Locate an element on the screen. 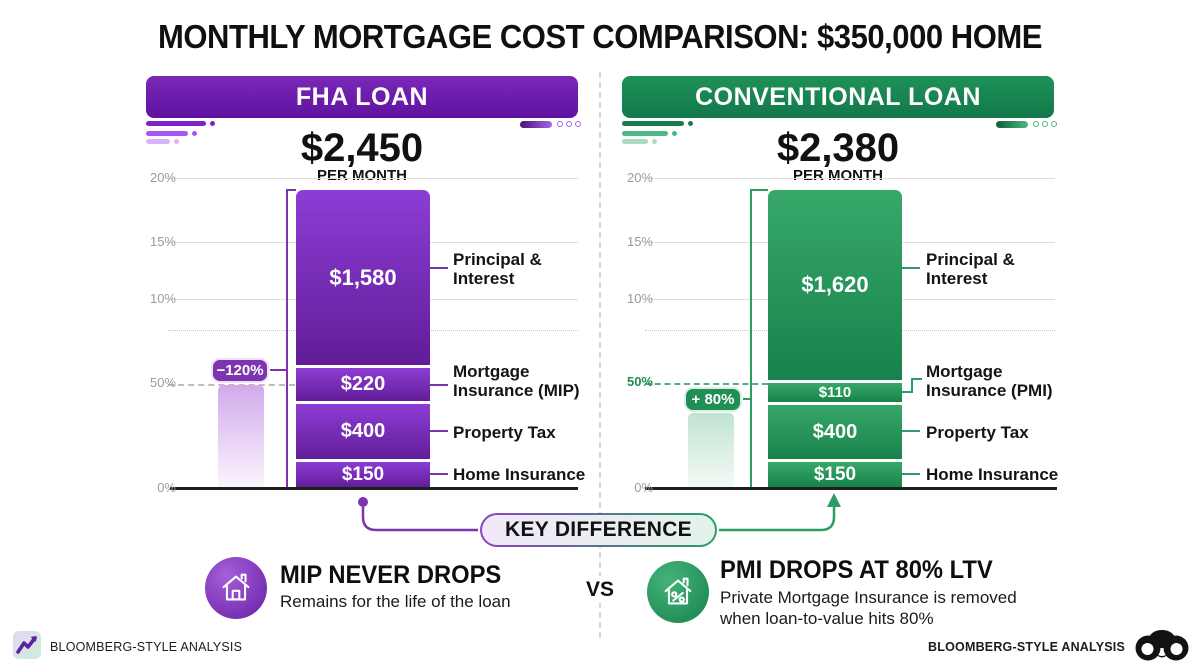 This screenshot has width=1200, height=669. conventional-segment-home-insurance: $150 is located at coordinates (835, 474).